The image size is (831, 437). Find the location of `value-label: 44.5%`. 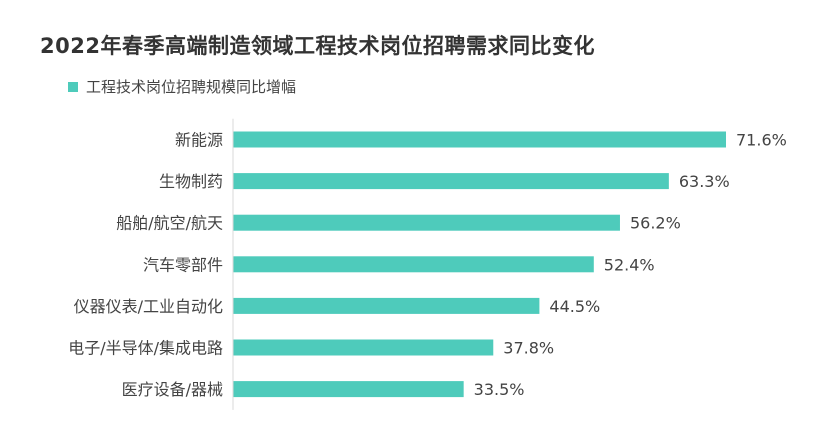

value-label: 44.5% is located at coordinates (574, 306).